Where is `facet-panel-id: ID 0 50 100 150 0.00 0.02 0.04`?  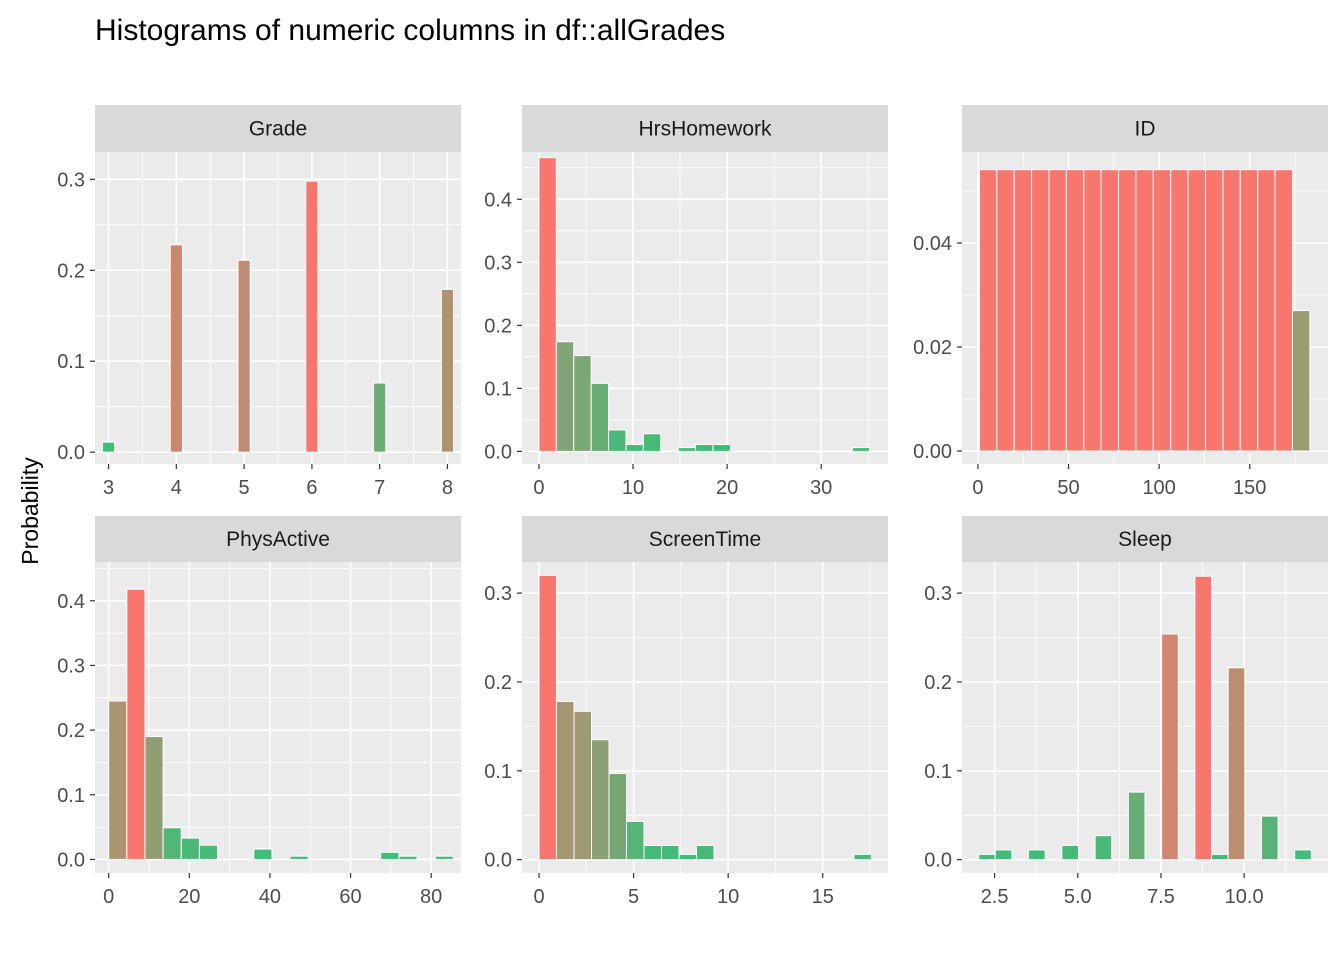
facet-panel-id: ID 0 50 100 150 0.00 0.02 0.04 is located at coordinates (1120, 302).